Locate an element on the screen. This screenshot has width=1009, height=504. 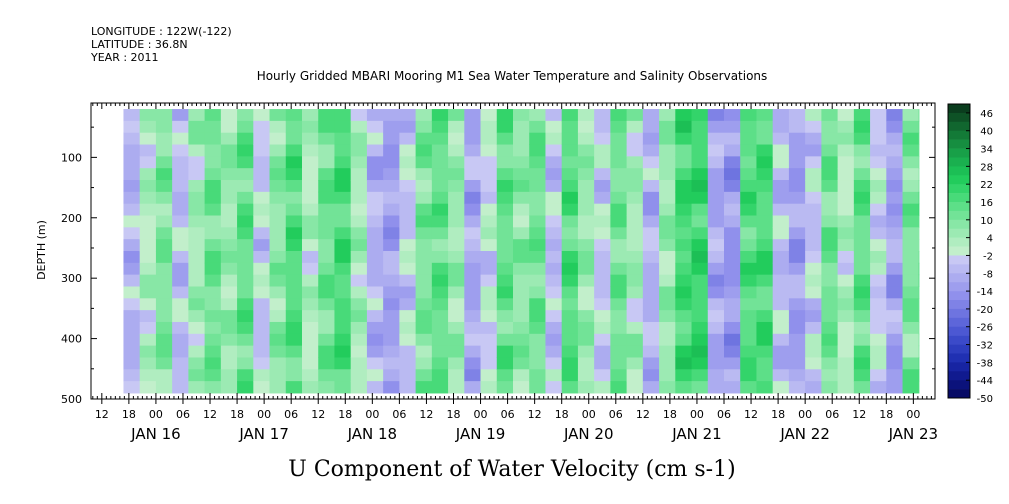
x-hour-tick-label: 12 is located at coordinates (751, 414).